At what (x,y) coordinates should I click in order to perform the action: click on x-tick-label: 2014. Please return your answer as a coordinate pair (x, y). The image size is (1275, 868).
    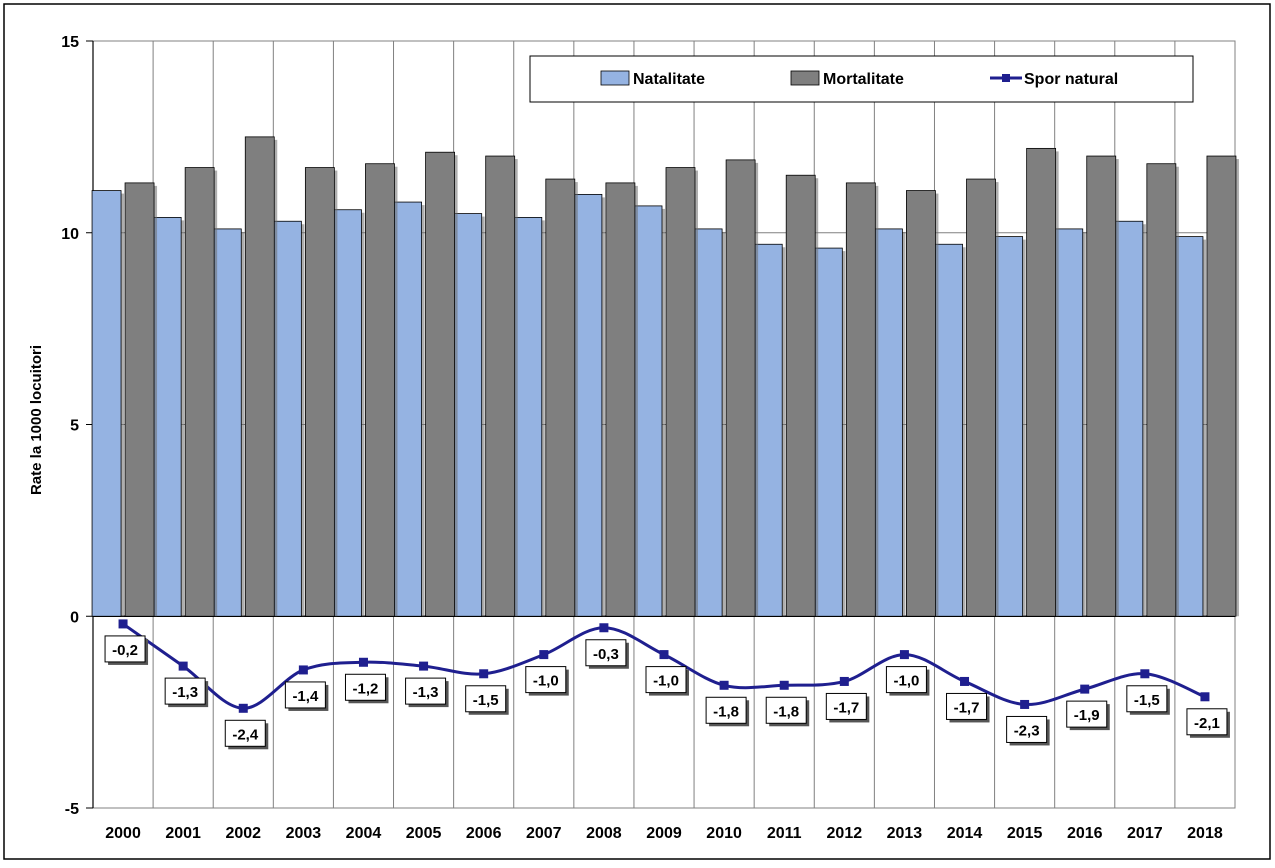
    Looking at the image, I should click on (965, 833).